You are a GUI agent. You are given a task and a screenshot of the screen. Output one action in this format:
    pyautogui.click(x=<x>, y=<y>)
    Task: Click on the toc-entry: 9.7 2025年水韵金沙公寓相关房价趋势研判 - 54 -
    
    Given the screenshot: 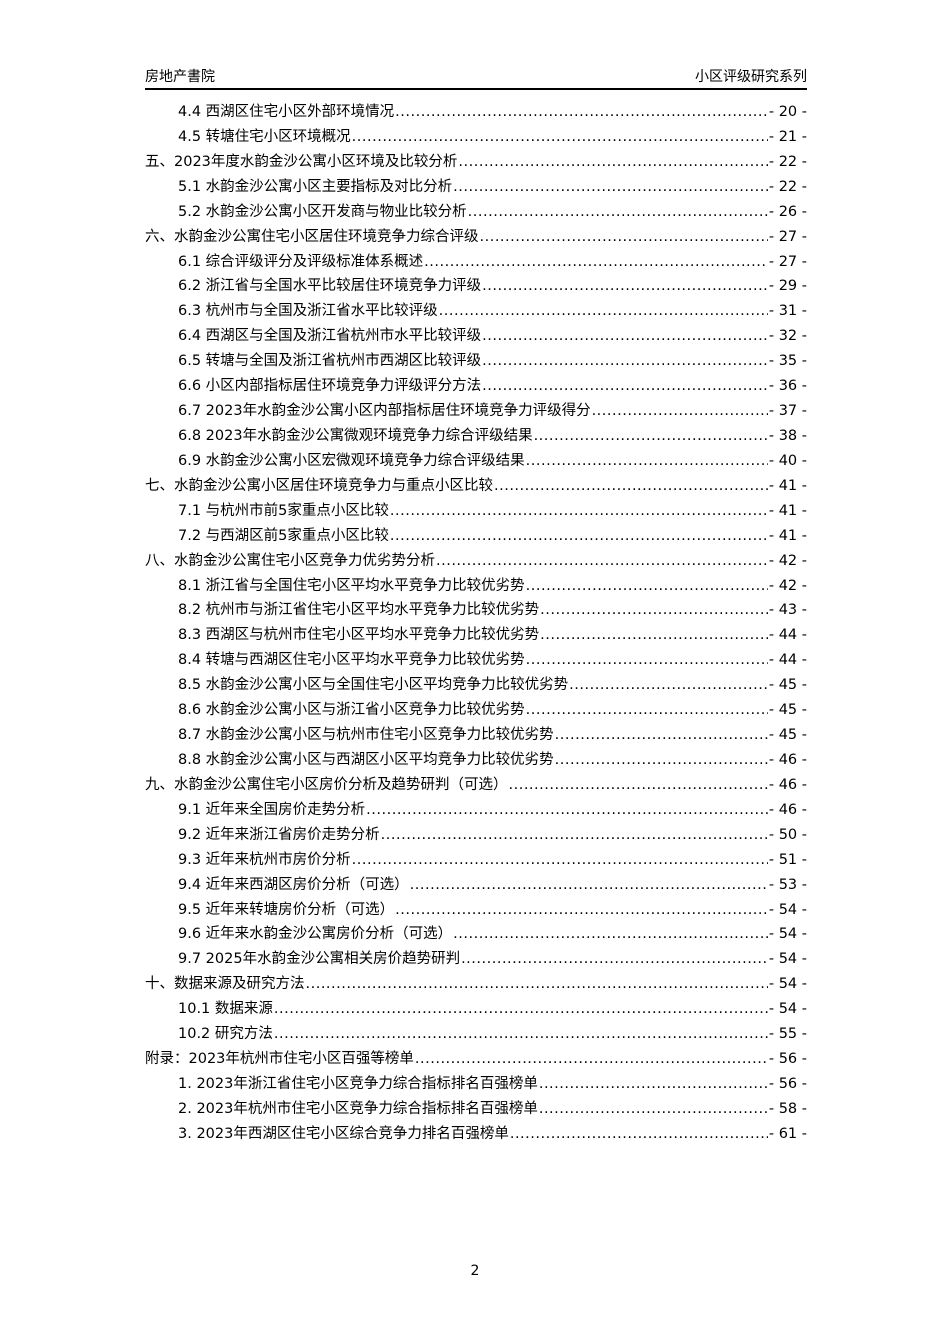 What is the action you would take?
    pyautogui.click(x=476, y=959)
    